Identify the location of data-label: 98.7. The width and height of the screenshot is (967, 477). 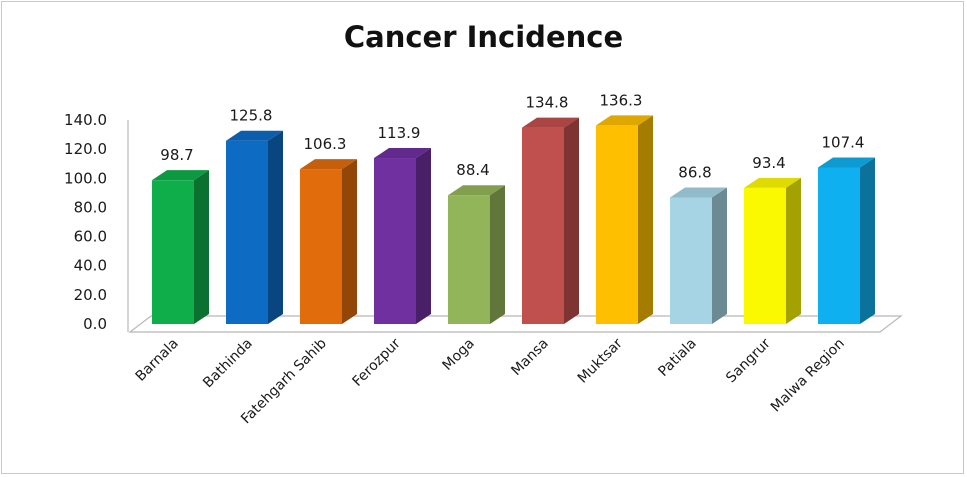
(176, 155).